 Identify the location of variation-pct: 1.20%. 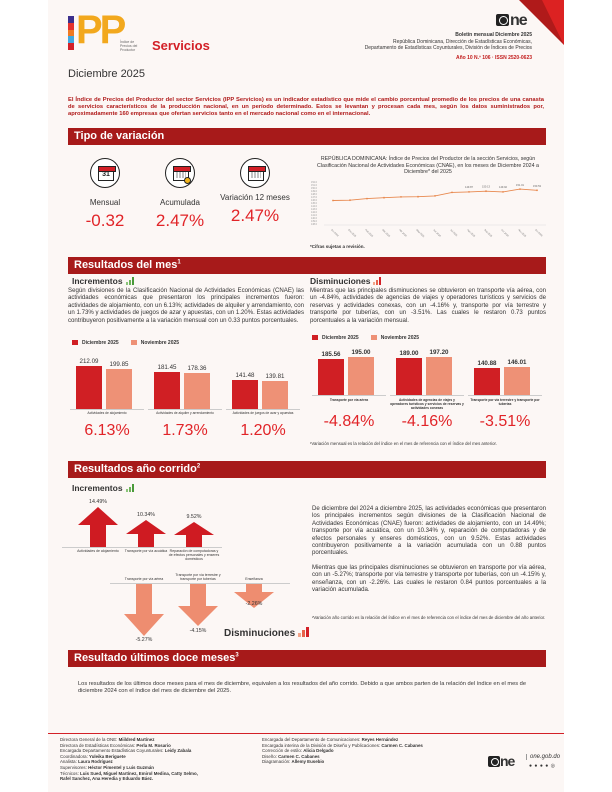
(263, 430).